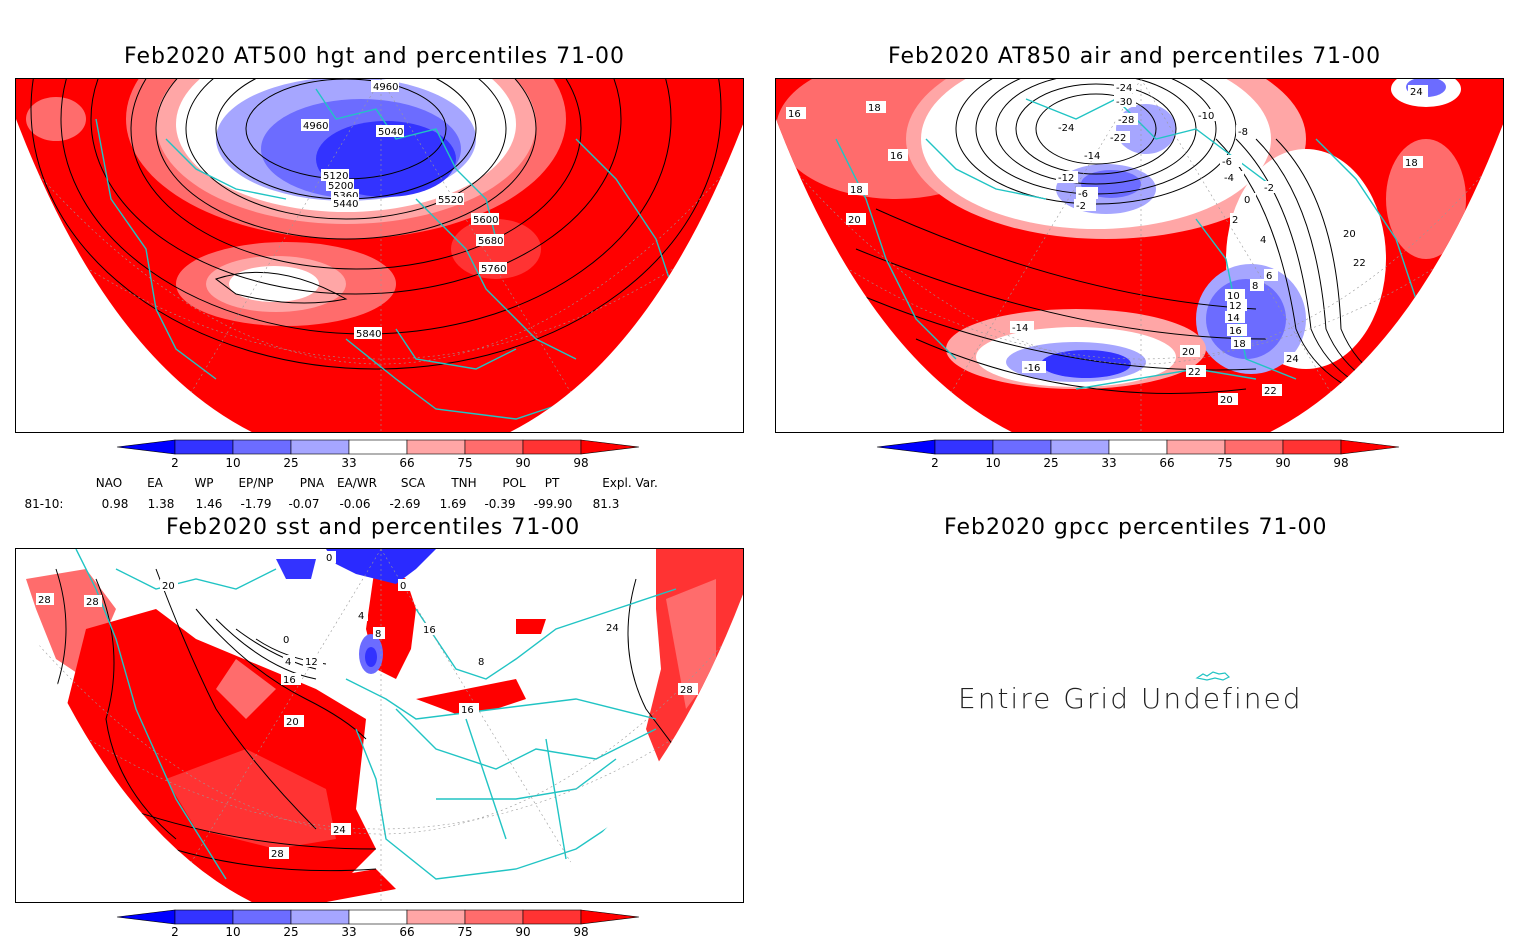  I want to click on svg-text: 2, so click(1235, 220).